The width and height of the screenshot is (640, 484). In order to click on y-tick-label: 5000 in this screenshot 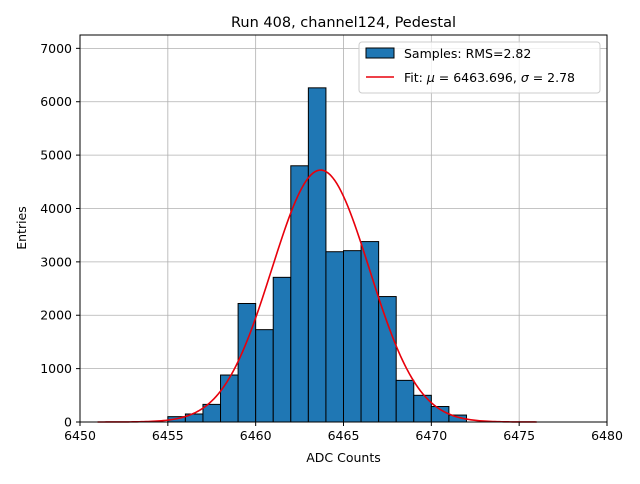, I will do `click(56, 155)`.